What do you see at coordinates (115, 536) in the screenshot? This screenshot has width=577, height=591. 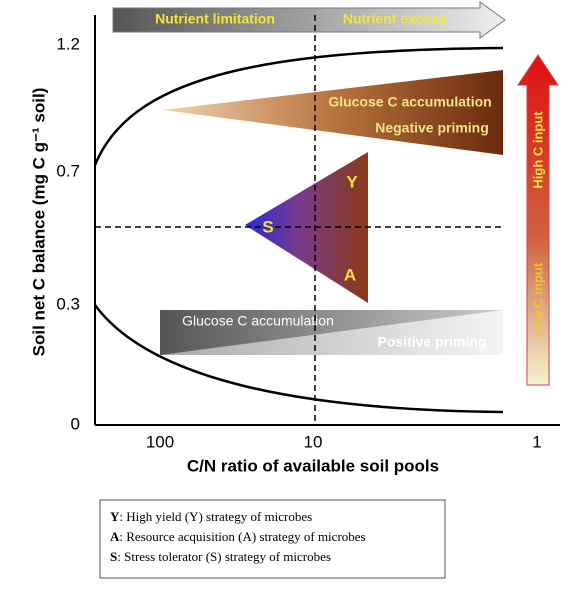 I see `legend-key: A` at bounding box center [115, 536].